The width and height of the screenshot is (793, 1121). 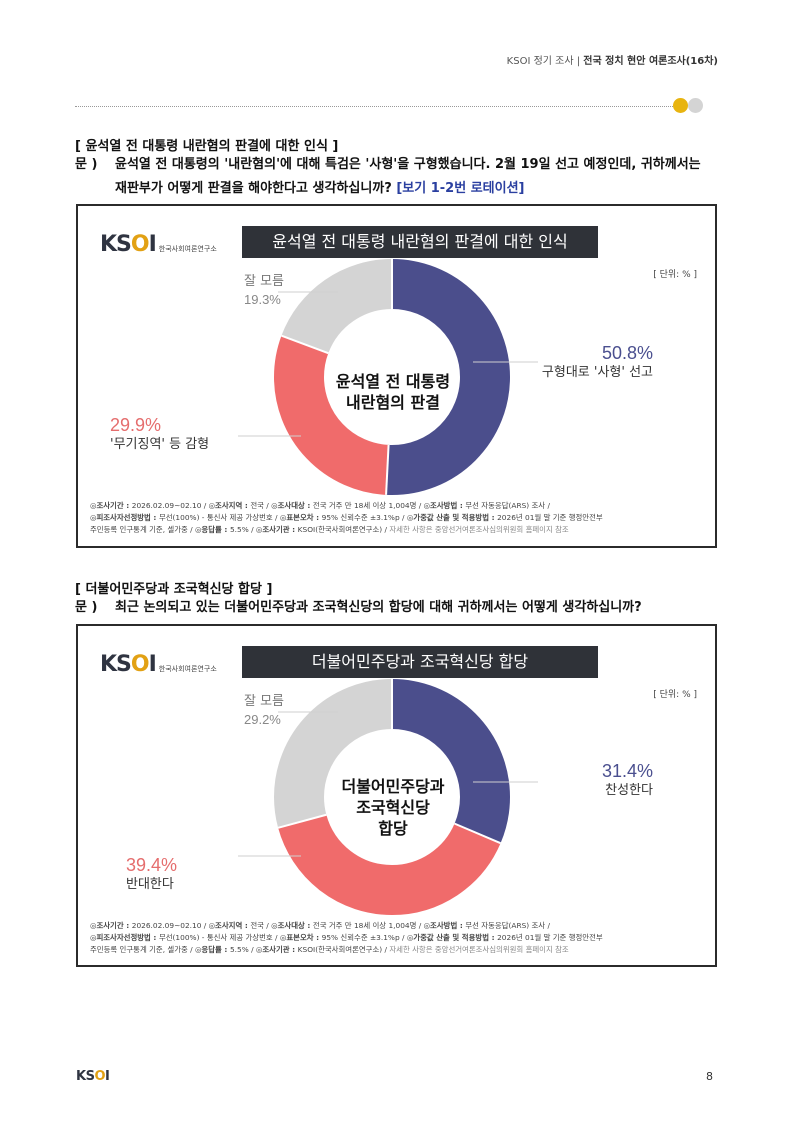 I want to click on header-prefix: KSOI 정기 조사 |, so click(x=545, y=61).